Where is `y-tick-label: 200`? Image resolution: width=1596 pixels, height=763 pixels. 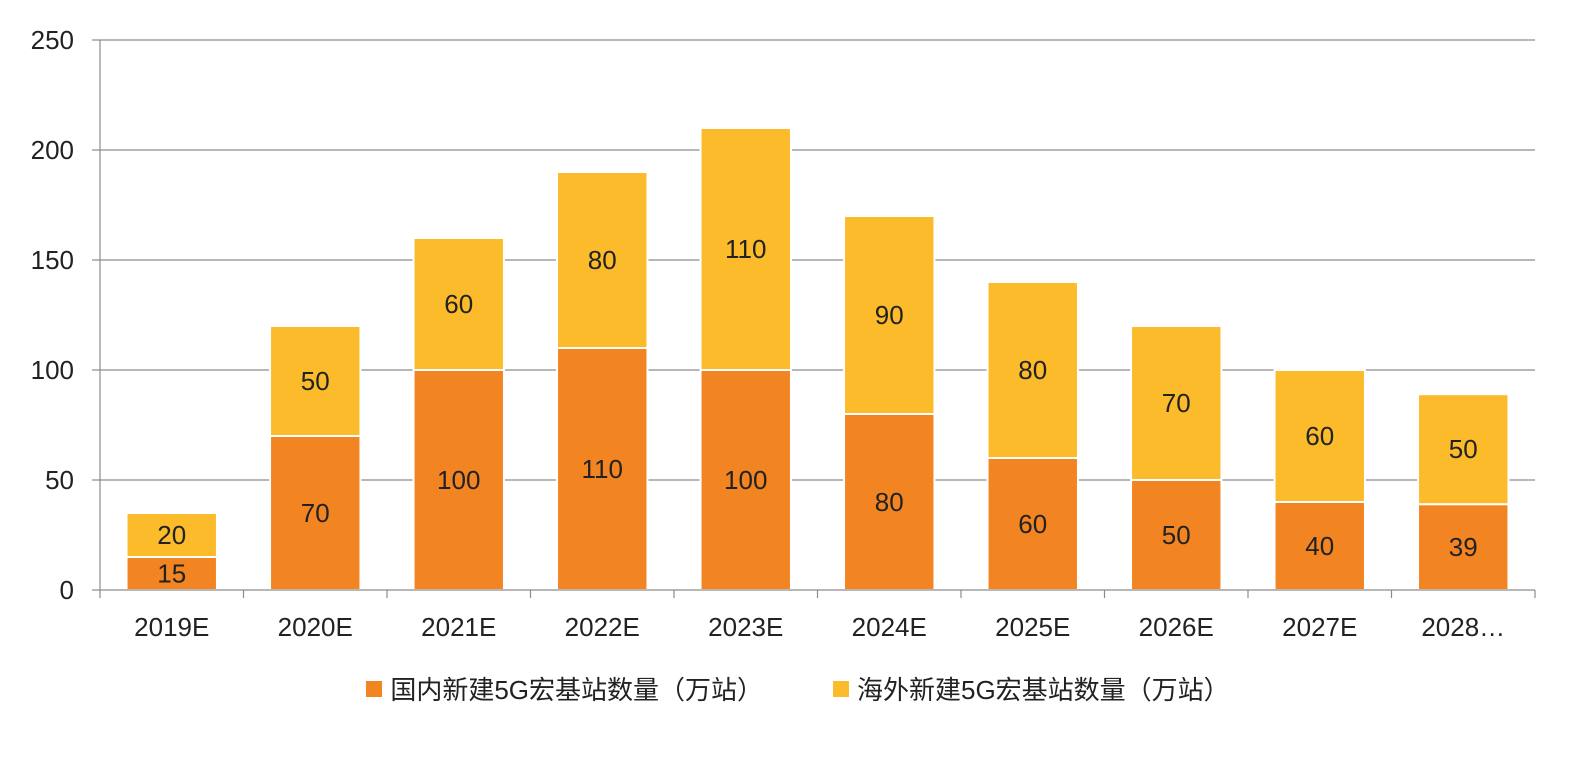
y-tick-label: 200 is located at coordinates (52, 150).